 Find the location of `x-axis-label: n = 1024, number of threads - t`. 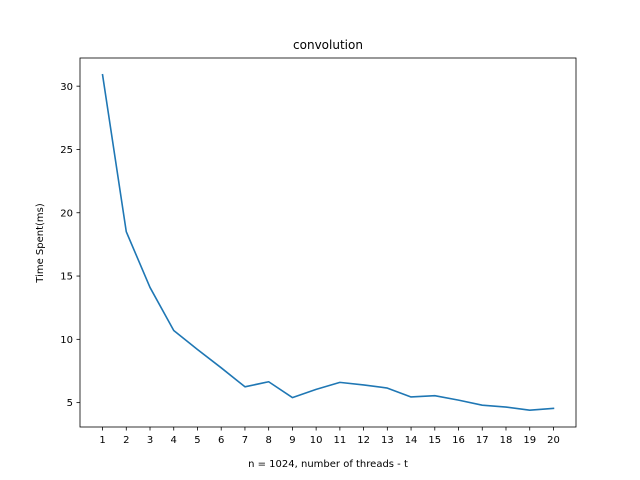

x-axis-label: n = 1024, number of threads - t is located at coordinates (328, 464).